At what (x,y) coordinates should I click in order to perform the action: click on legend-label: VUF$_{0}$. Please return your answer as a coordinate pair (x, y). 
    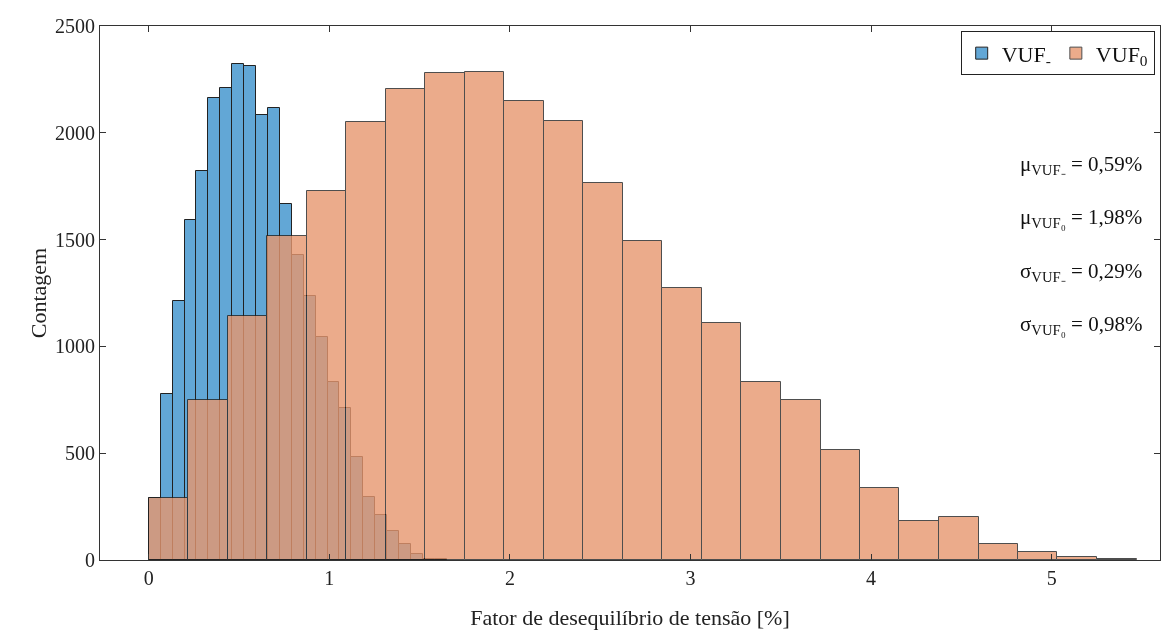
    Looking at the image, I should click on (1121, 55).